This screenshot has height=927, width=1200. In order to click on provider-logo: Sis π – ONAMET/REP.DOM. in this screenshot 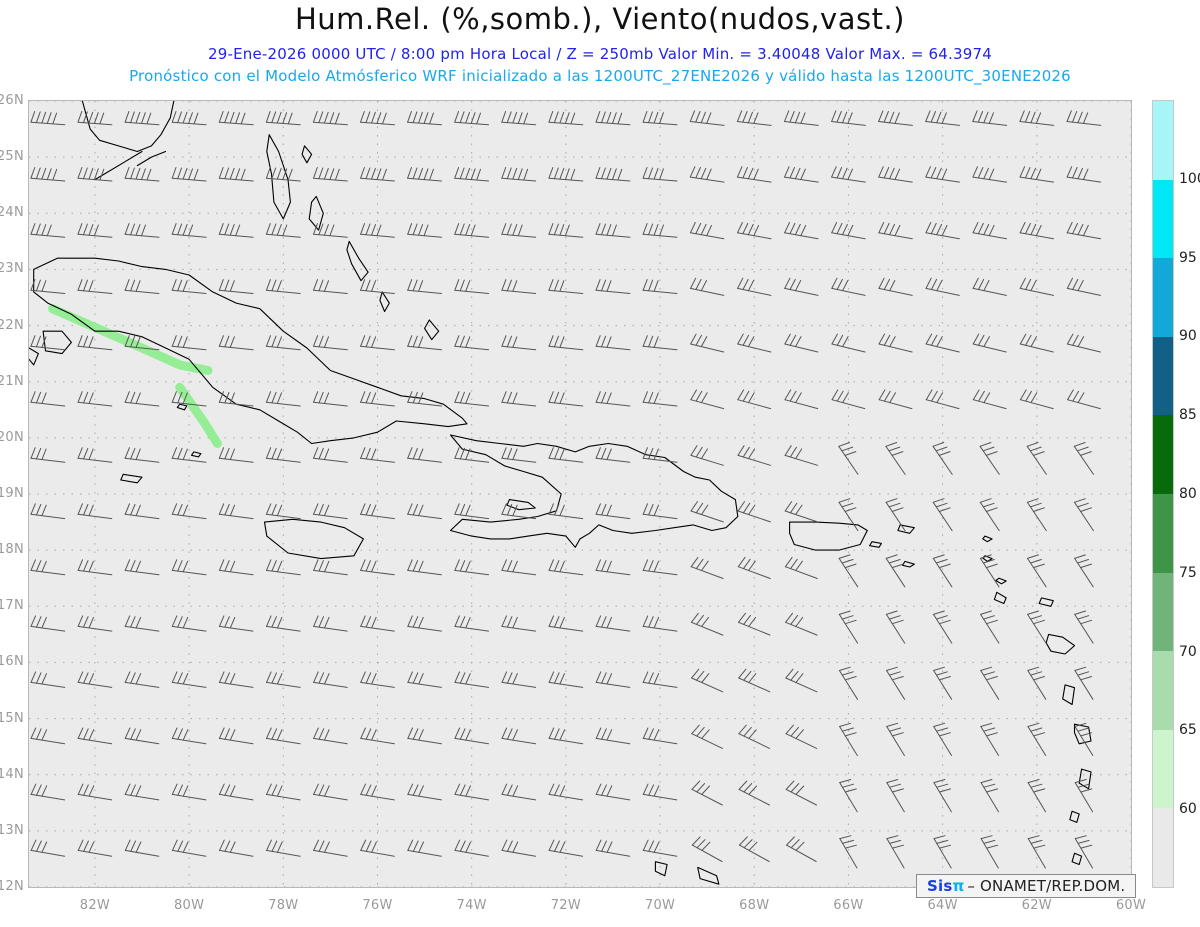, I will do `click(1026, 886)`.